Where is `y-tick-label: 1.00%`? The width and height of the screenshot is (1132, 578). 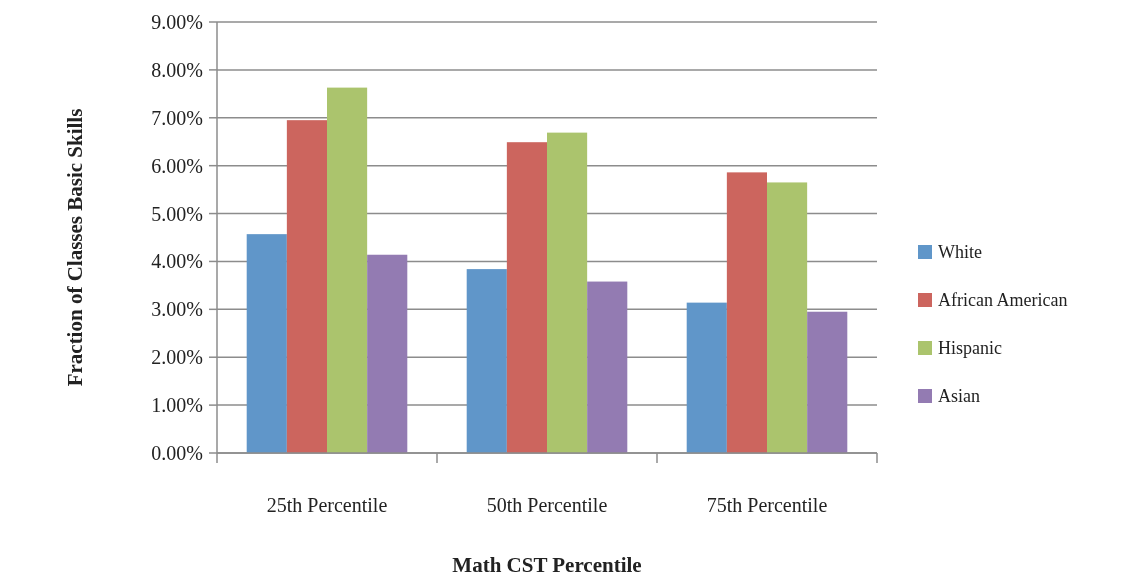 y-tick-label: 1.00% is located at coordinates (177, 405).